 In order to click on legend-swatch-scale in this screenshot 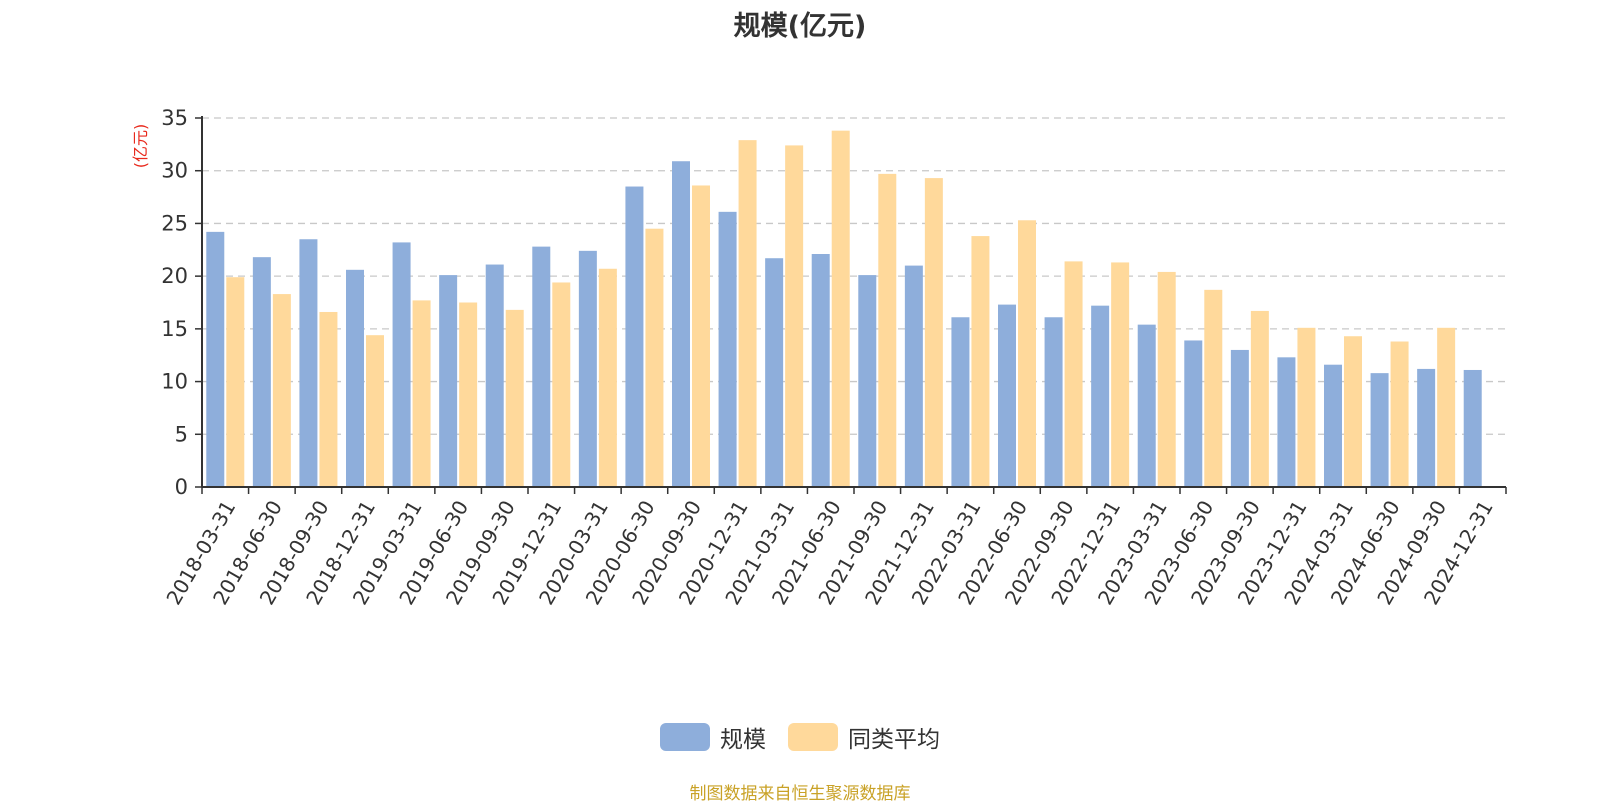, I will do `click(685, 737)`.